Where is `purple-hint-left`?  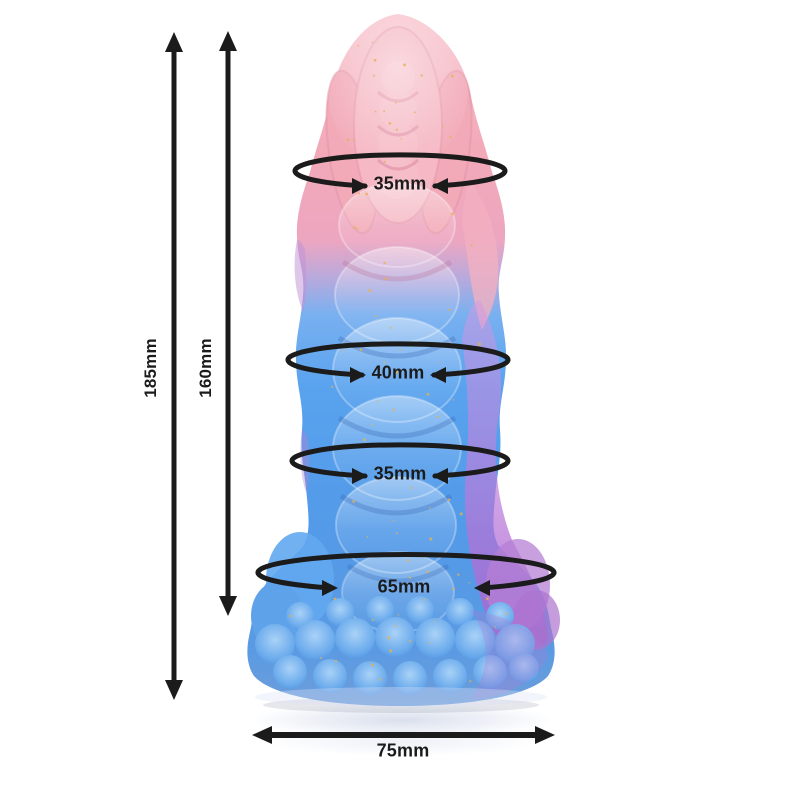 purple-hint-left is located at coordinates (300, 276).